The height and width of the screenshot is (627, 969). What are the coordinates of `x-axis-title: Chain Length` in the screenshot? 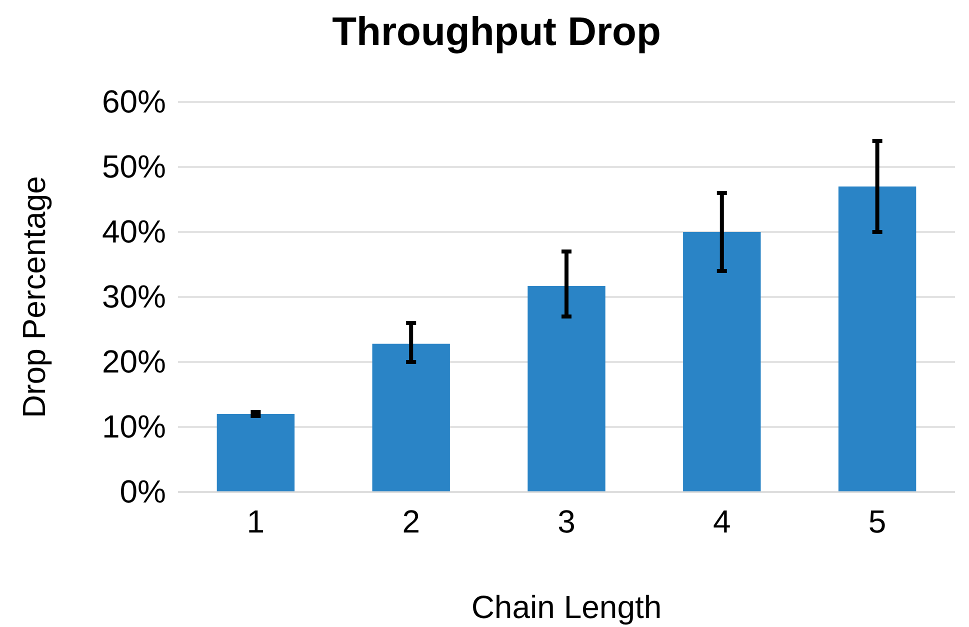 It's located at (566, 607).